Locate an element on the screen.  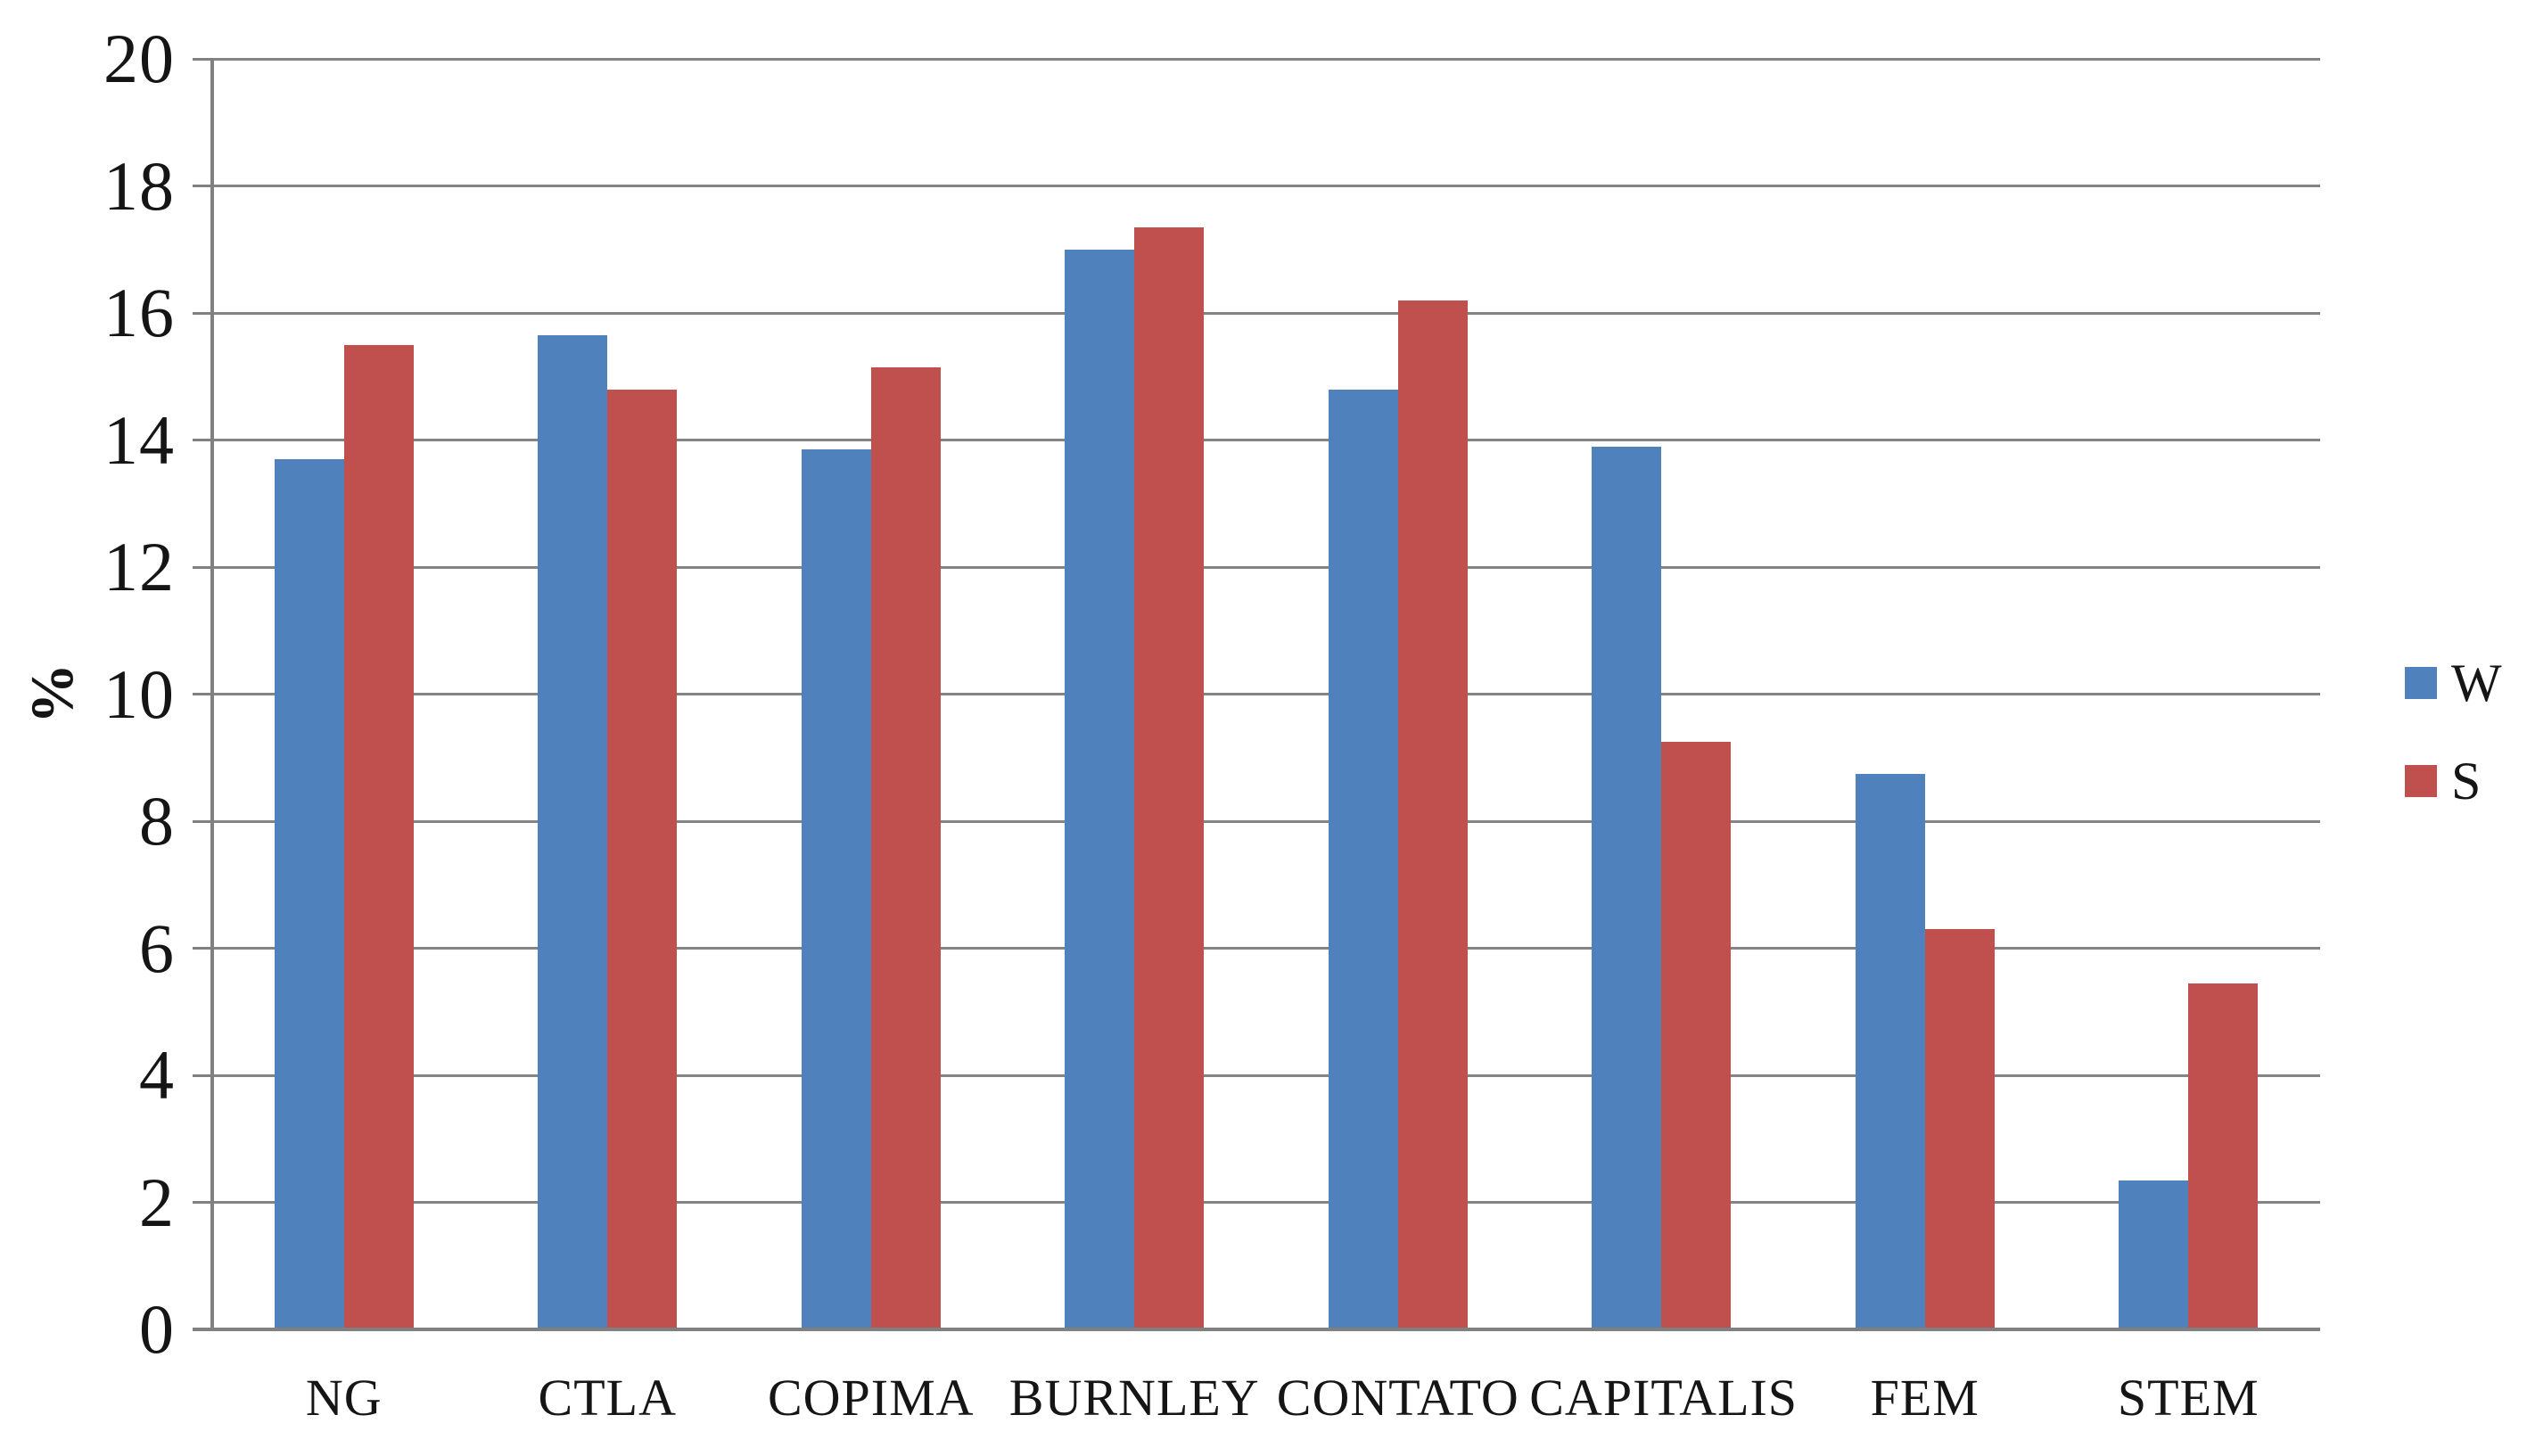
bar-S-NG is located at coordinates (378, 836).